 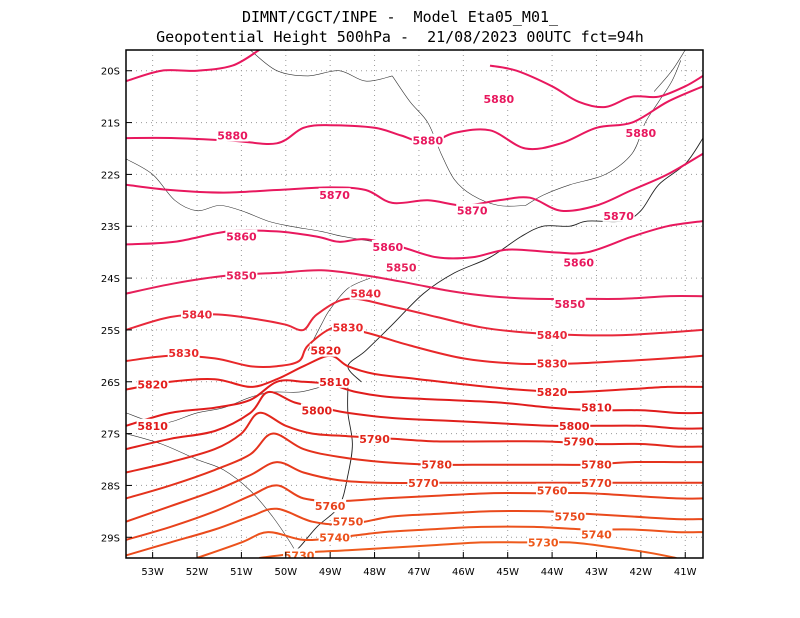 I want to click on y-tick-label: 24S, so click(x=110, y=279).